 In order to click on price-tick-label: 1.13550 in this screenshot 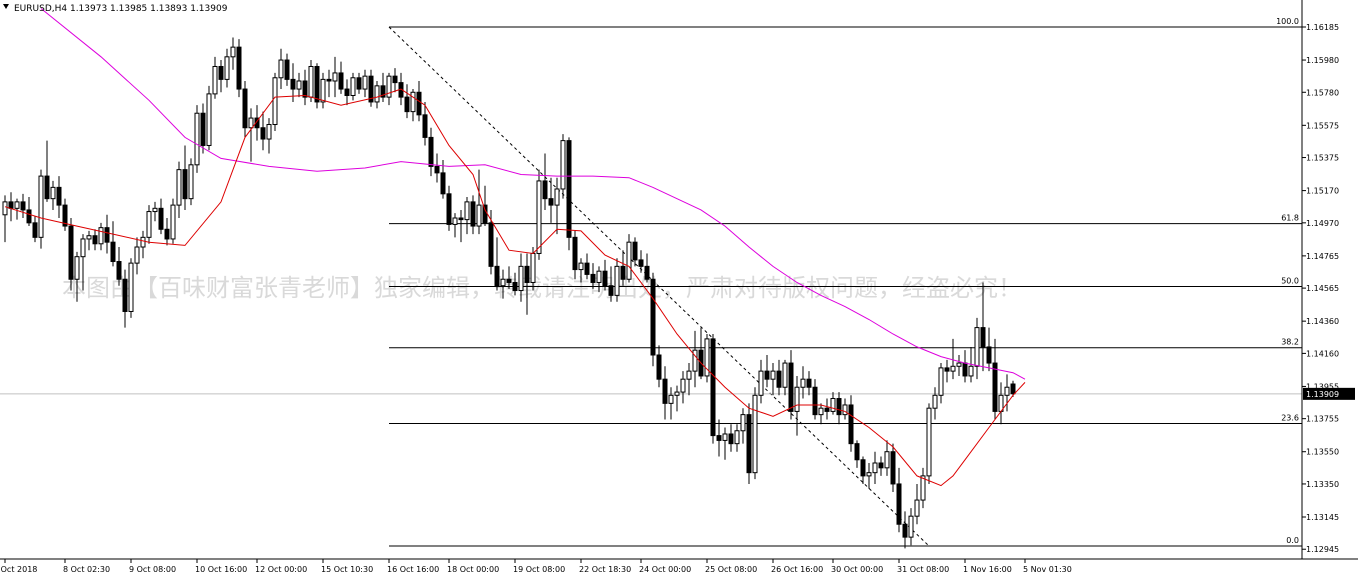, I will do `click(1322, 452)`.